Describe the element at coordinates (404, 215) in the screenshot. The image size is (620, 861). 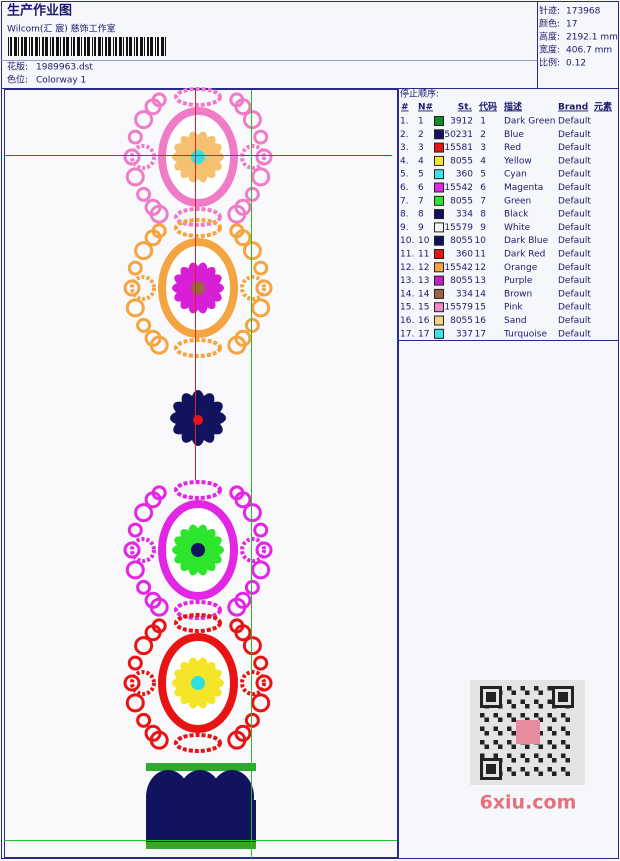
I see `cell-index: 8.` at that location.